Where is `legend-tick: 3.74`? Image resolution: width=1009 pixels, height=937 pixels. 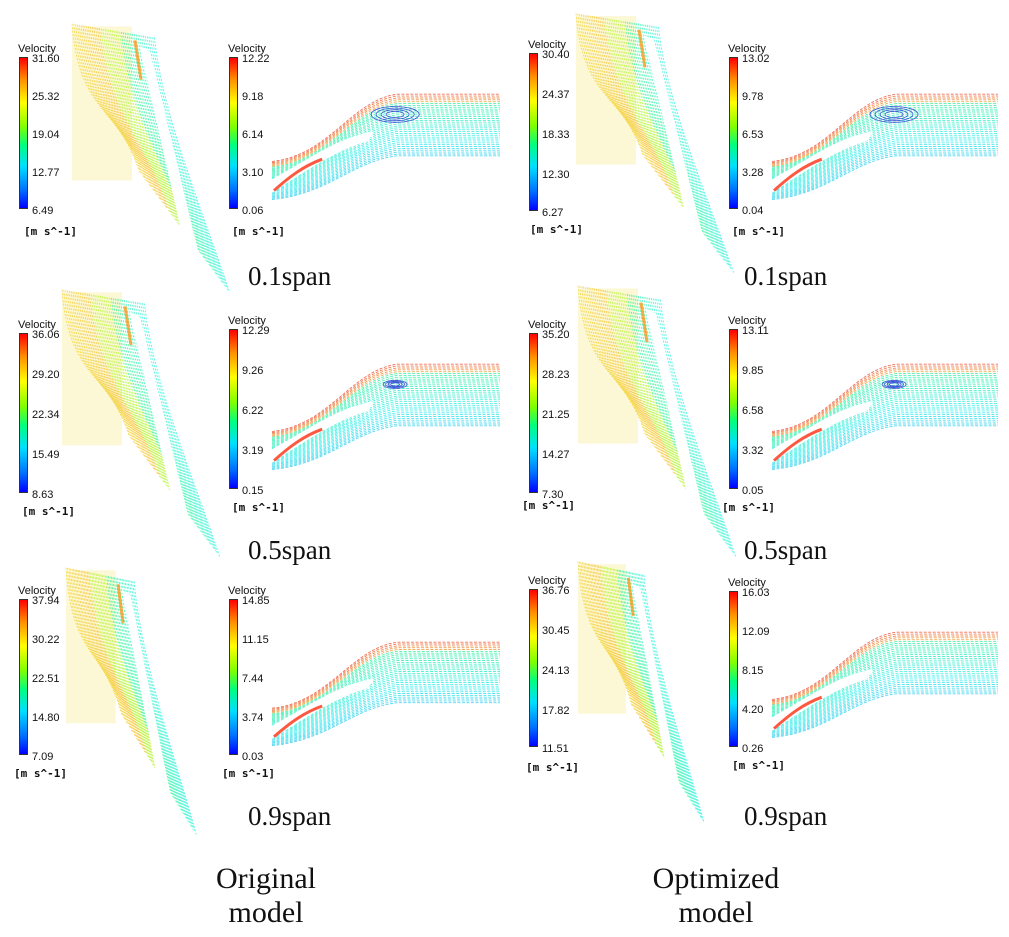 legend-tick: 3.74 is located at coordinates (253, 718).